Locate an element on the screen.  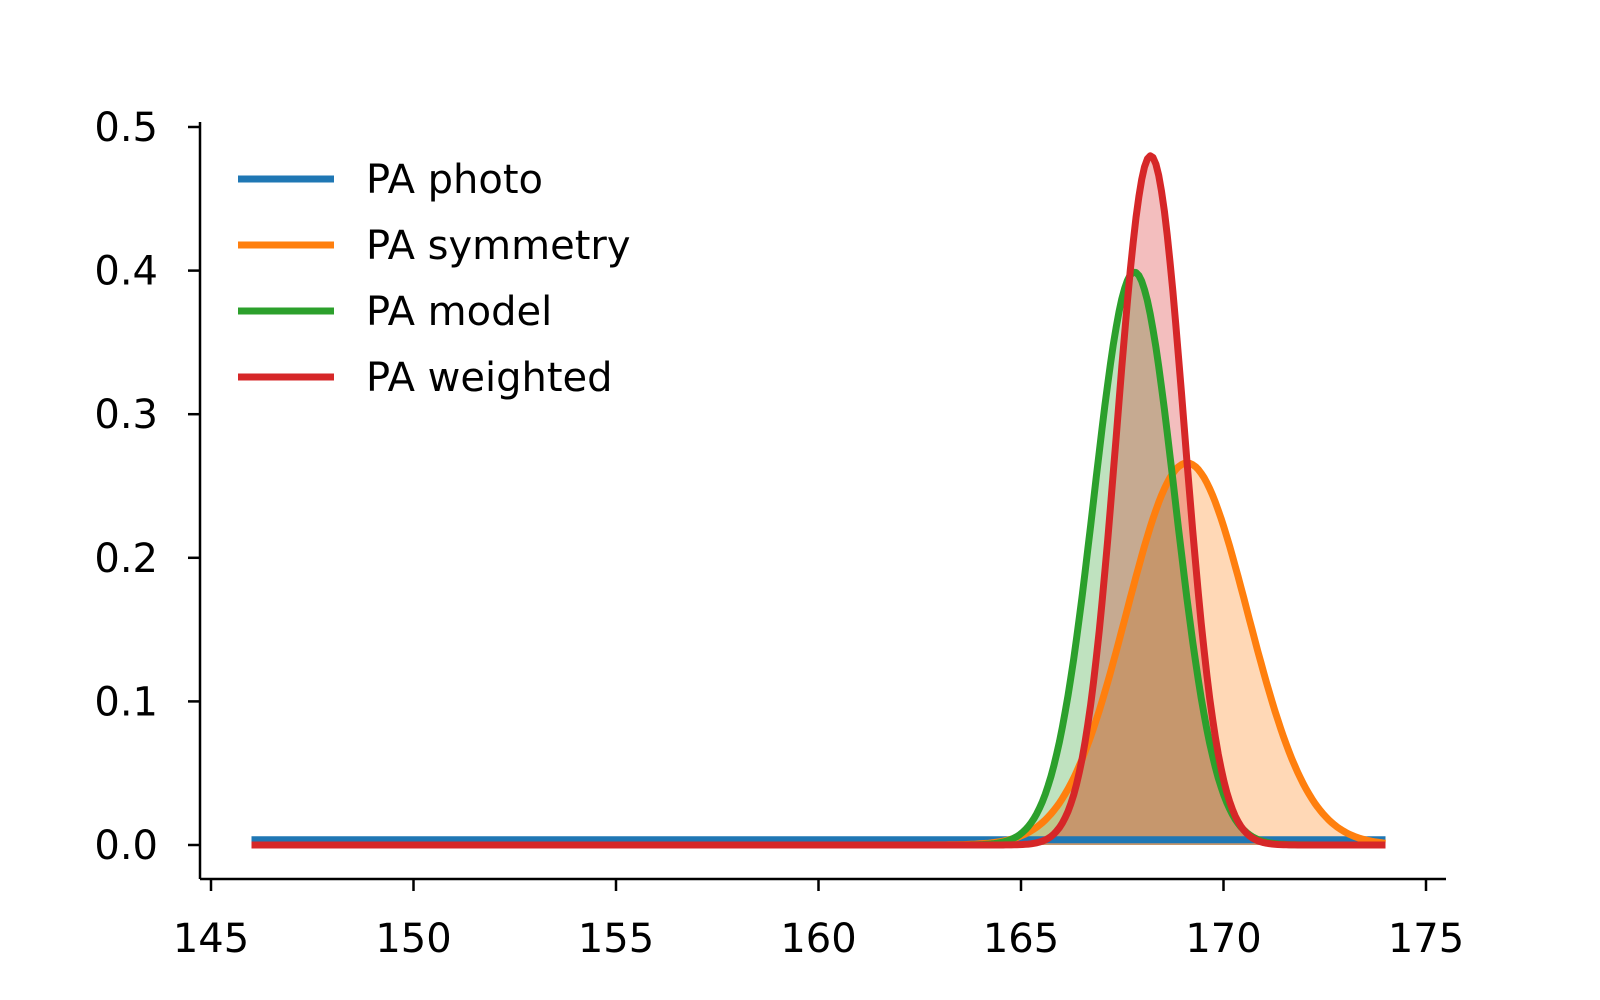
y-tick-label: 0.4 is located at coordinates (126, 272).